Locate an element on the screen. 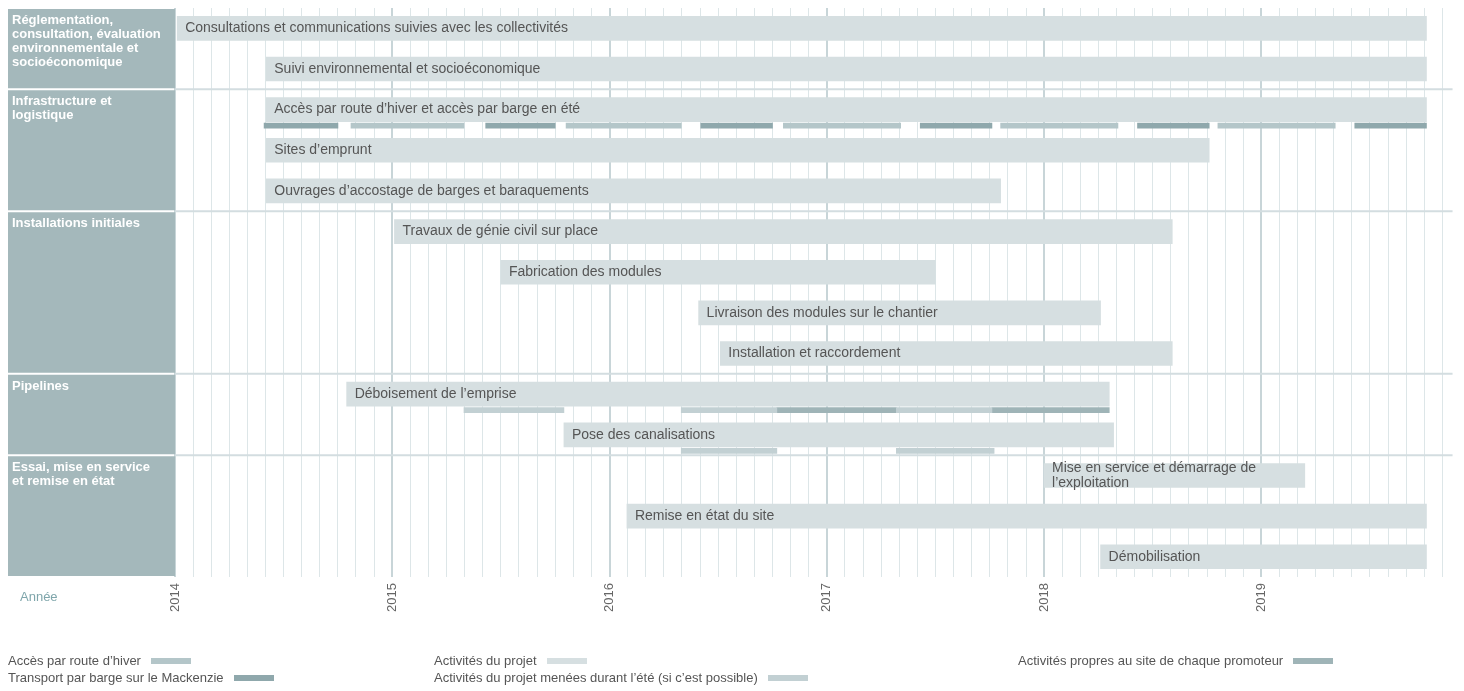 The height and width of the screenshot is (691, 1464). y-tick-label: Accès par route d’hiver et accès par barge en été is located at coordinates (427, 108).